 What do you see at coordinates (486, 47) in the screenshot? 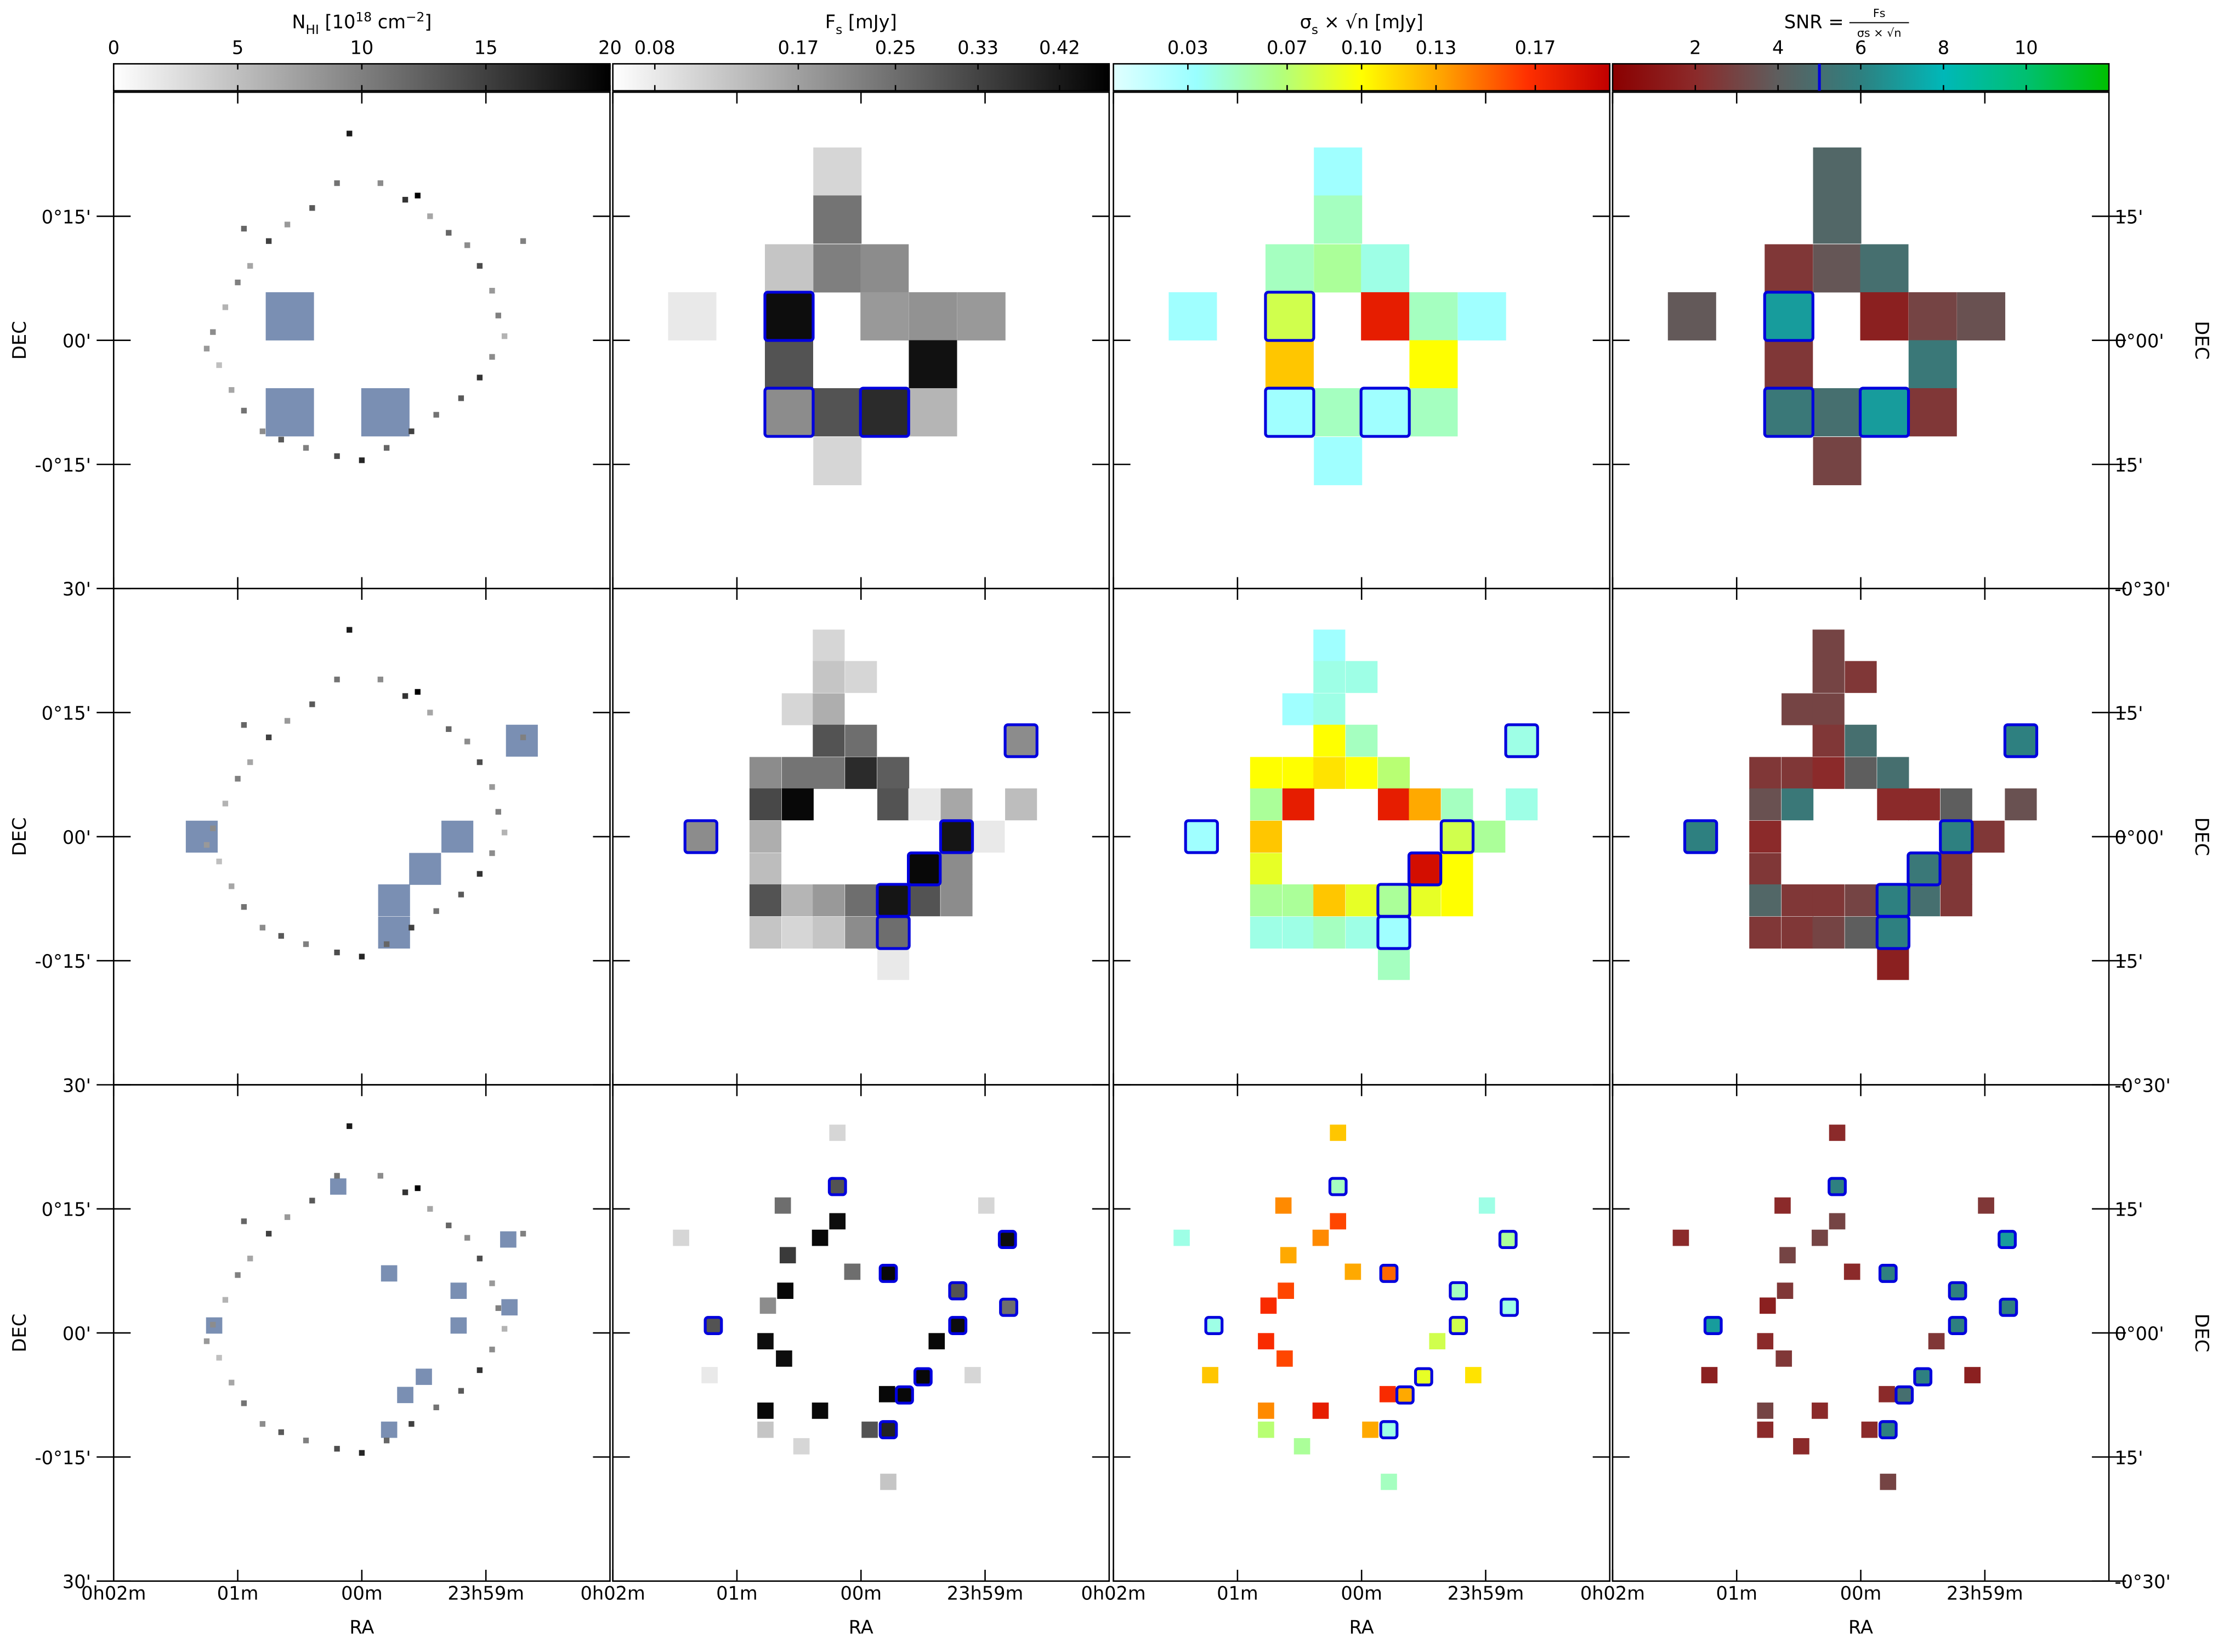
I see `colorbar-tick-label: 15` at bounding box center [486, 47].